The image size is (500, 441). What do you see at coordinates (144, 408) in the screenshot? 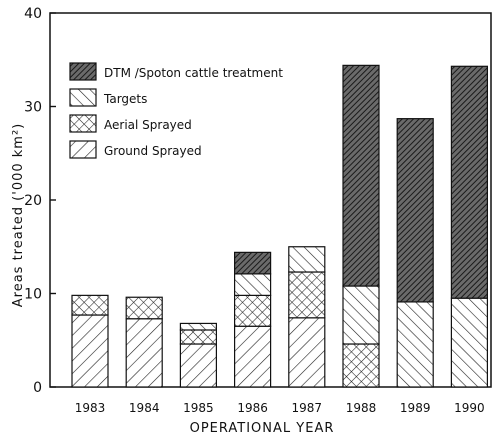
I see `x-tick-label: 1984` at bounding box center [144, 408].